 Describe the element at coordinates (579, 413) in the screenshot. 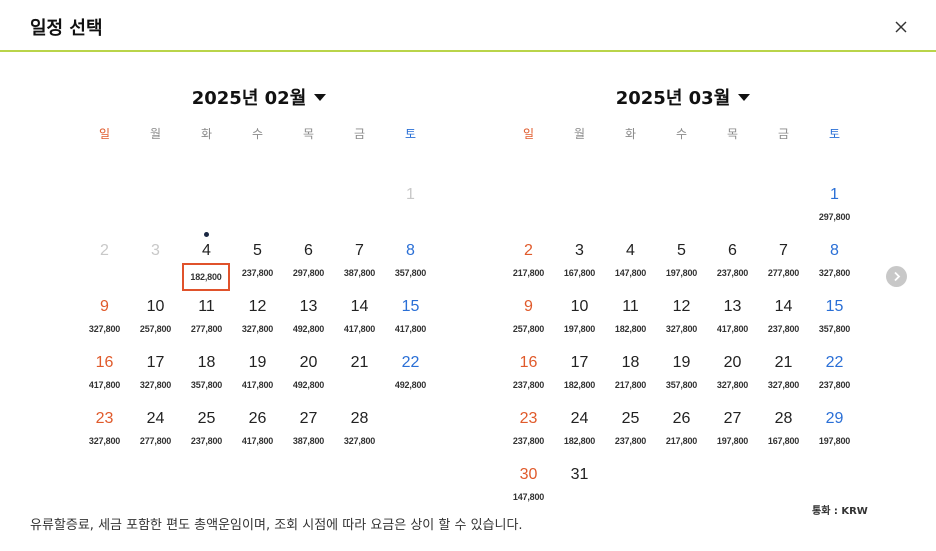

I see `day-cell: 24 182,800` at that location.